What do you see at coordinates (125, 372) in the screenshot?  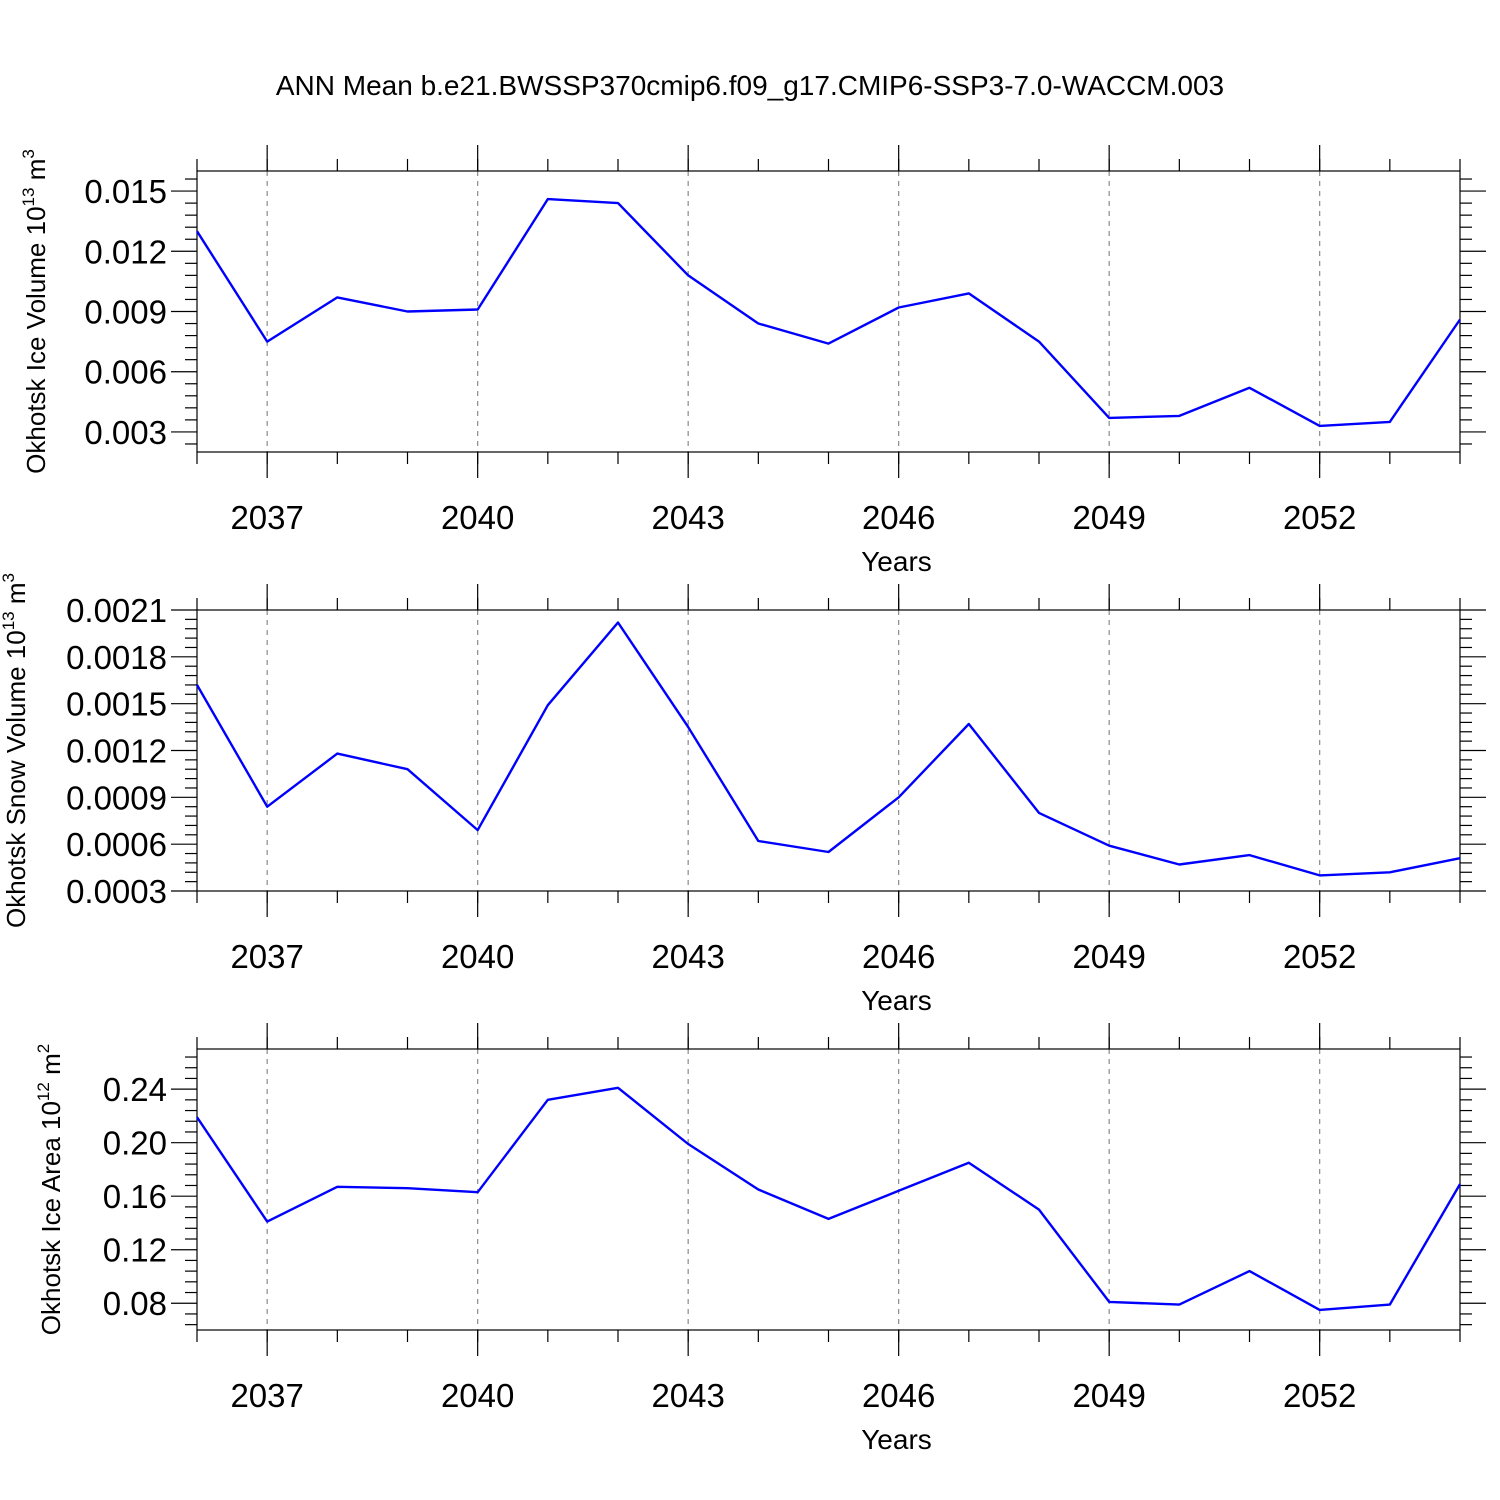 I see `y-tick-label: 0.006` at bounding box center [125, 372].